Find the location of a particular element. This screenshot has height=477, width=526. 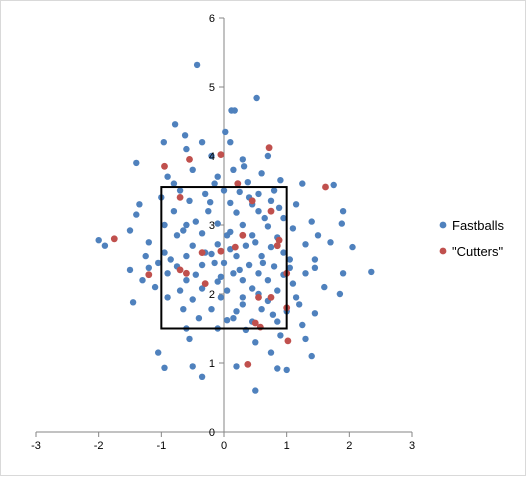

y-tick-label: 3 is located at coordinates (212, 226).